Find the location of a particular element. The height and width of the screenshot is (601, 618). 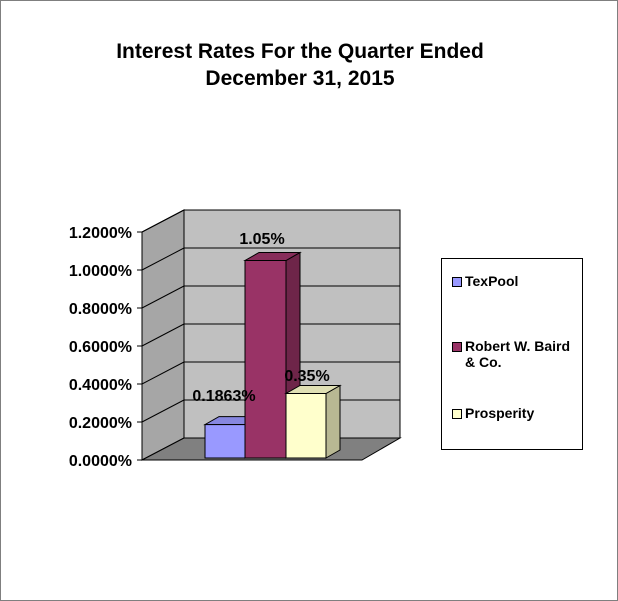

legend-label-baird: Robert W. Baird & Co. is located at coordinates (518, 354).